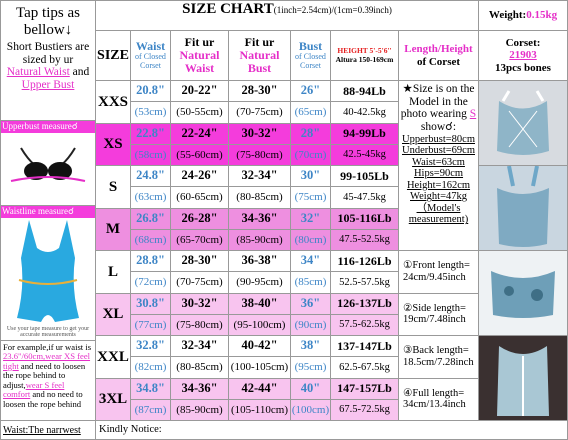 This screenshot has width=568, height=440. What do you see at coordinates (364, 367) in the screenshot?
I see `cm-value: 62.5-67.5kg` at bounding box center [364, 367].